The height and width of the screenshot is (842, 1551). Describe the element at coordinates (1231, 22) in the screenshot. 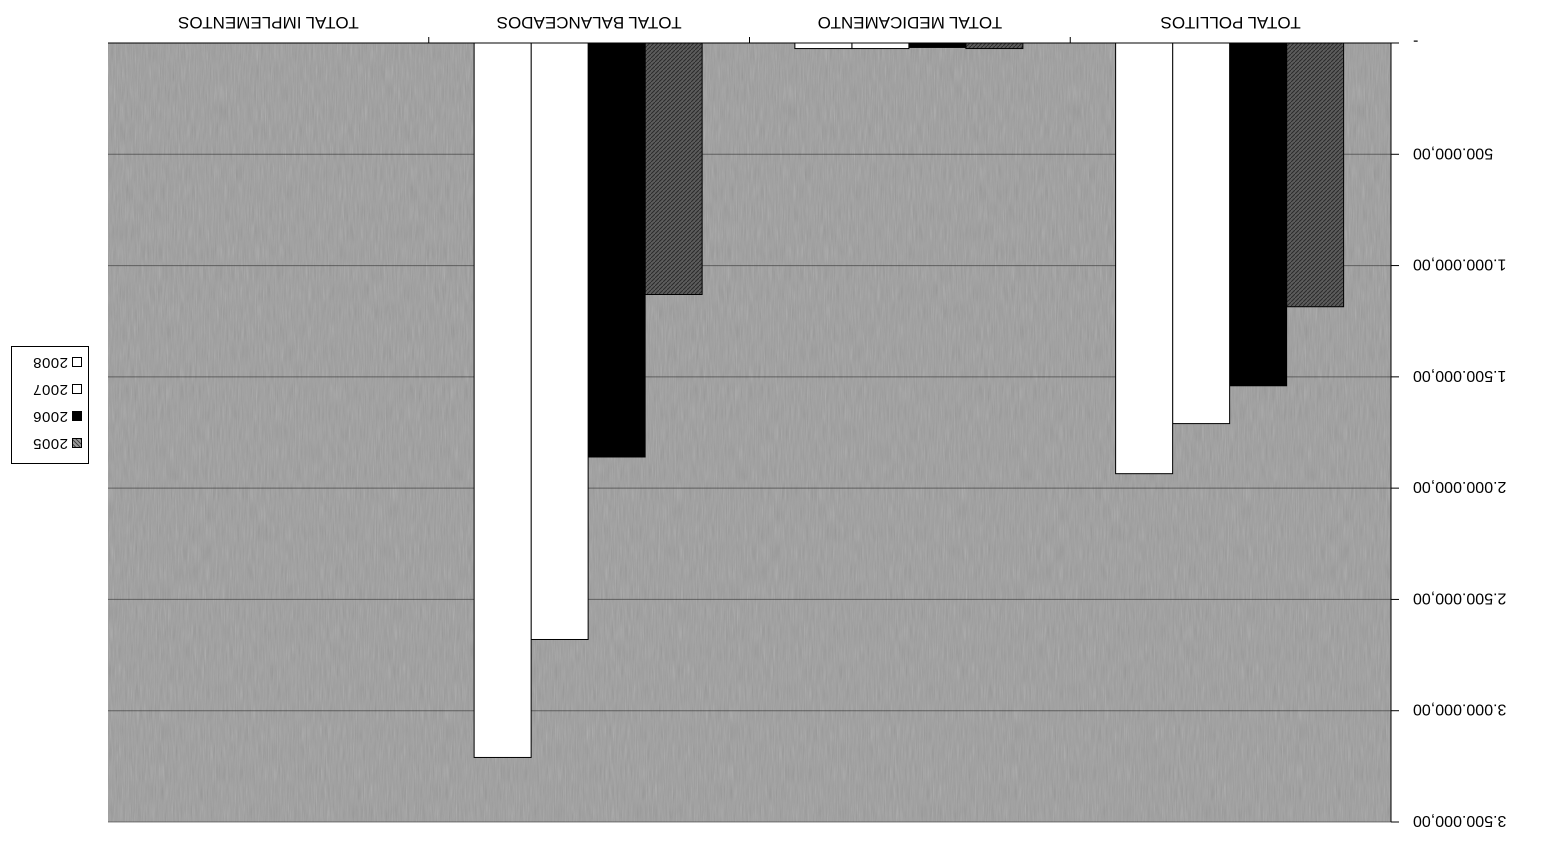

I see `x-category-label: TOTAL POLLITOS` at that location.